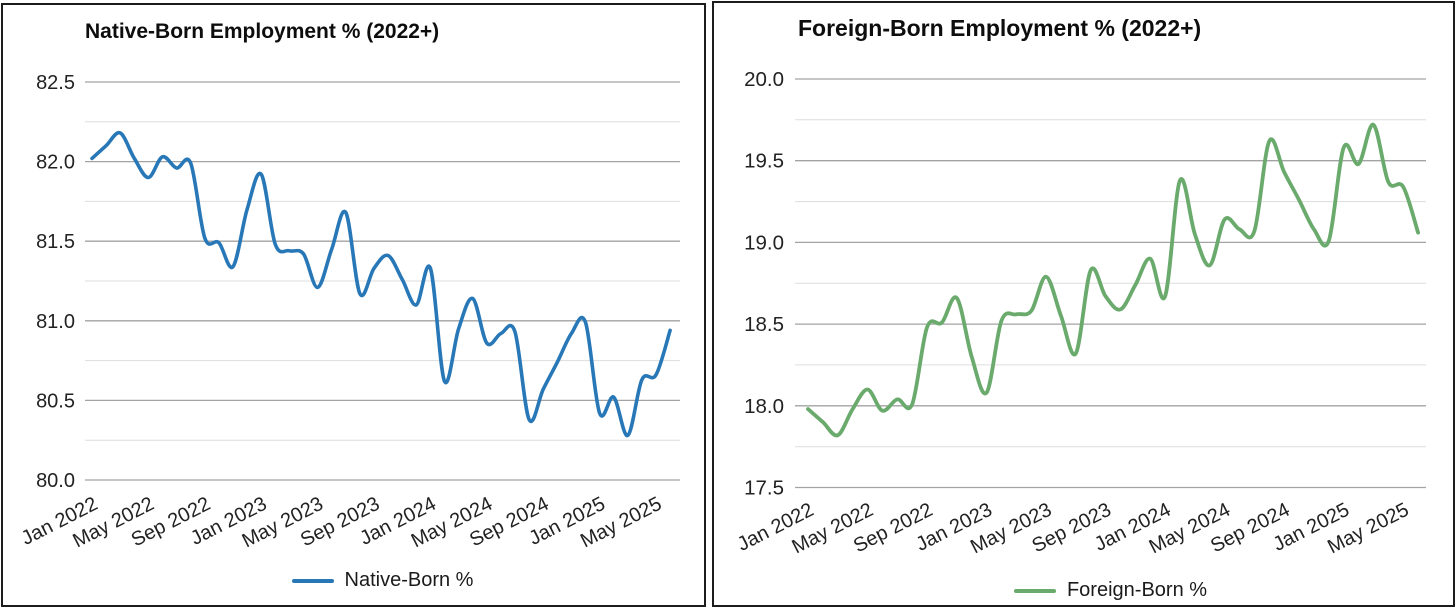  What do you see at coordinates (764, 406) in the screenshot?
I see `y-tick-label: 18.0` at bounding box center [764, 406].